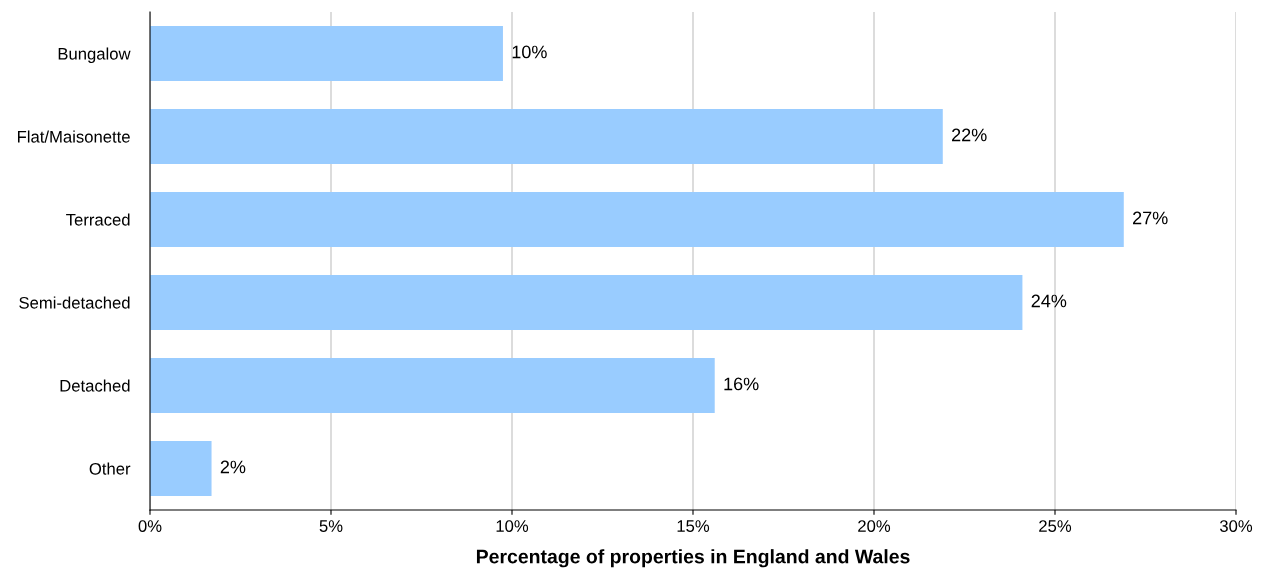 The width and height of the screenshot is (1262, 585). I want to click on x-tick-label: 15%, so click(693, 526).